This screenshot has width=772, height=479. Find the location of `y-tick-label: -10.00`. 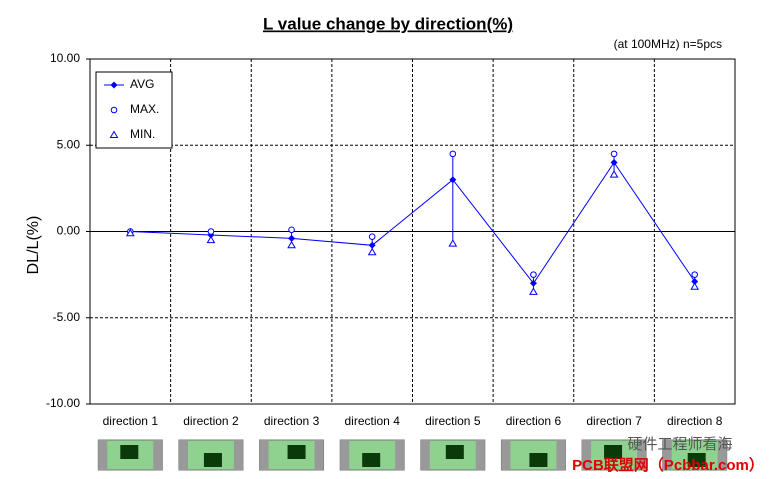

y-tick-label: -10.00 is located at coordinates (63, 403).